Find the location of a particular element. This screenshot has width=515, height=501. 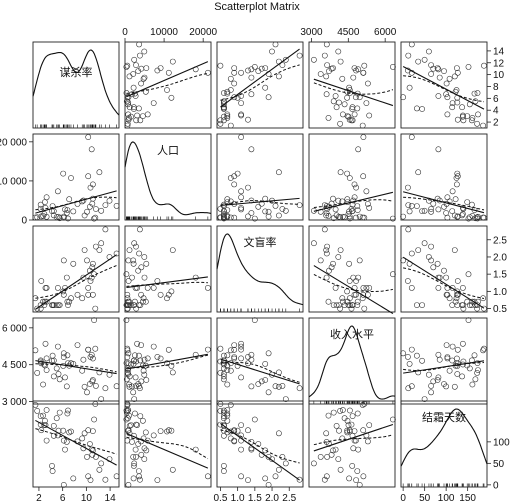

cell-murder-vs-population is located at coordinates (167, 85).